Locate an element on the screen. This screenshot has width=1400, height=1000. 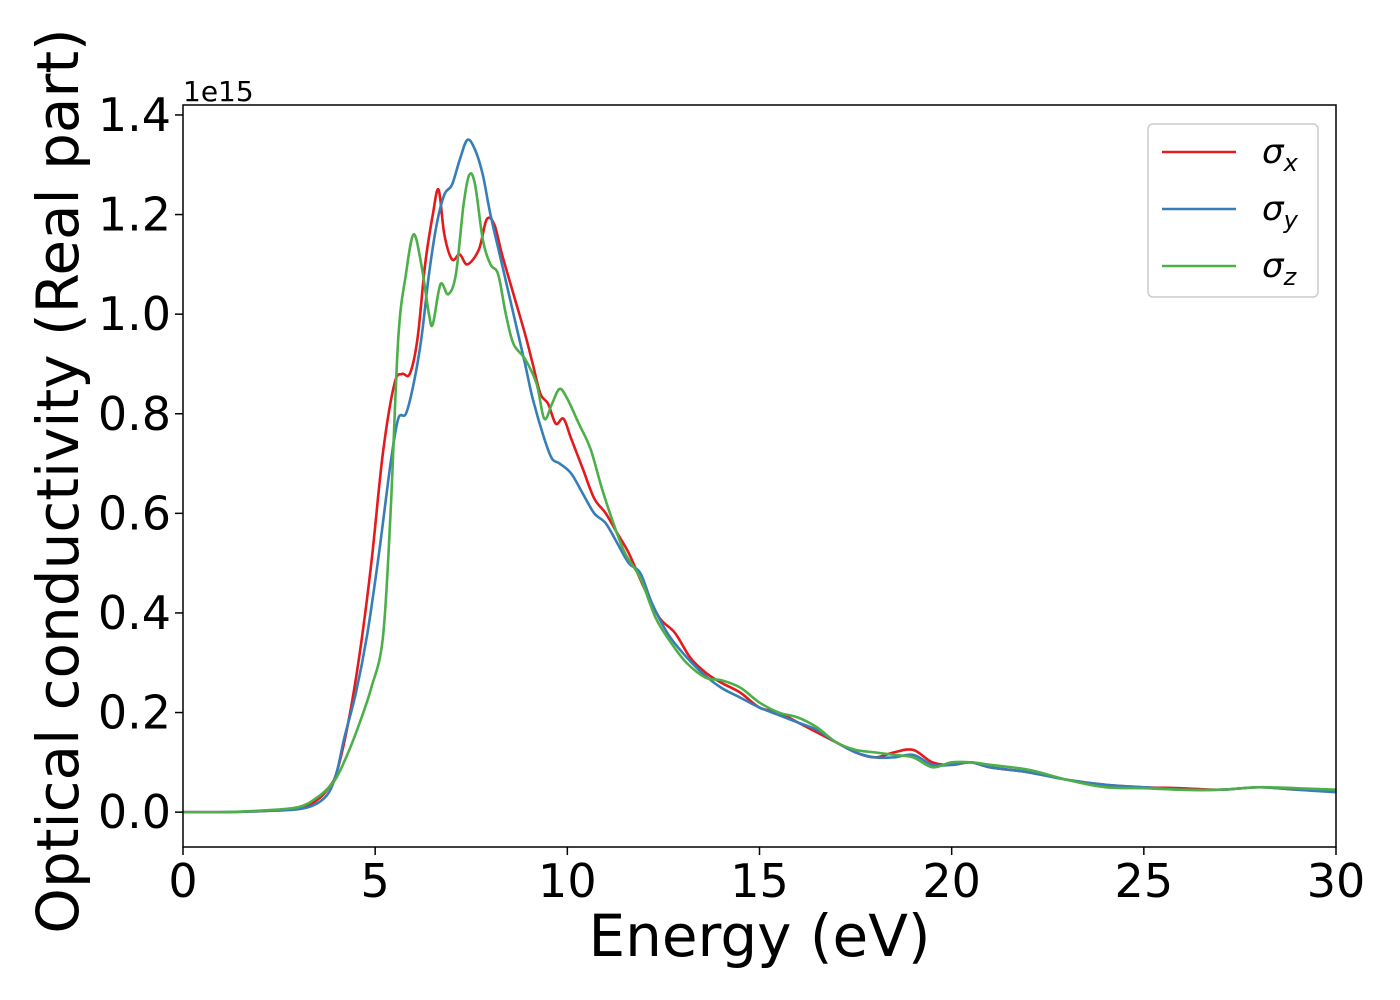
x-tick-label: 0 is located at coordinates (182, 881).